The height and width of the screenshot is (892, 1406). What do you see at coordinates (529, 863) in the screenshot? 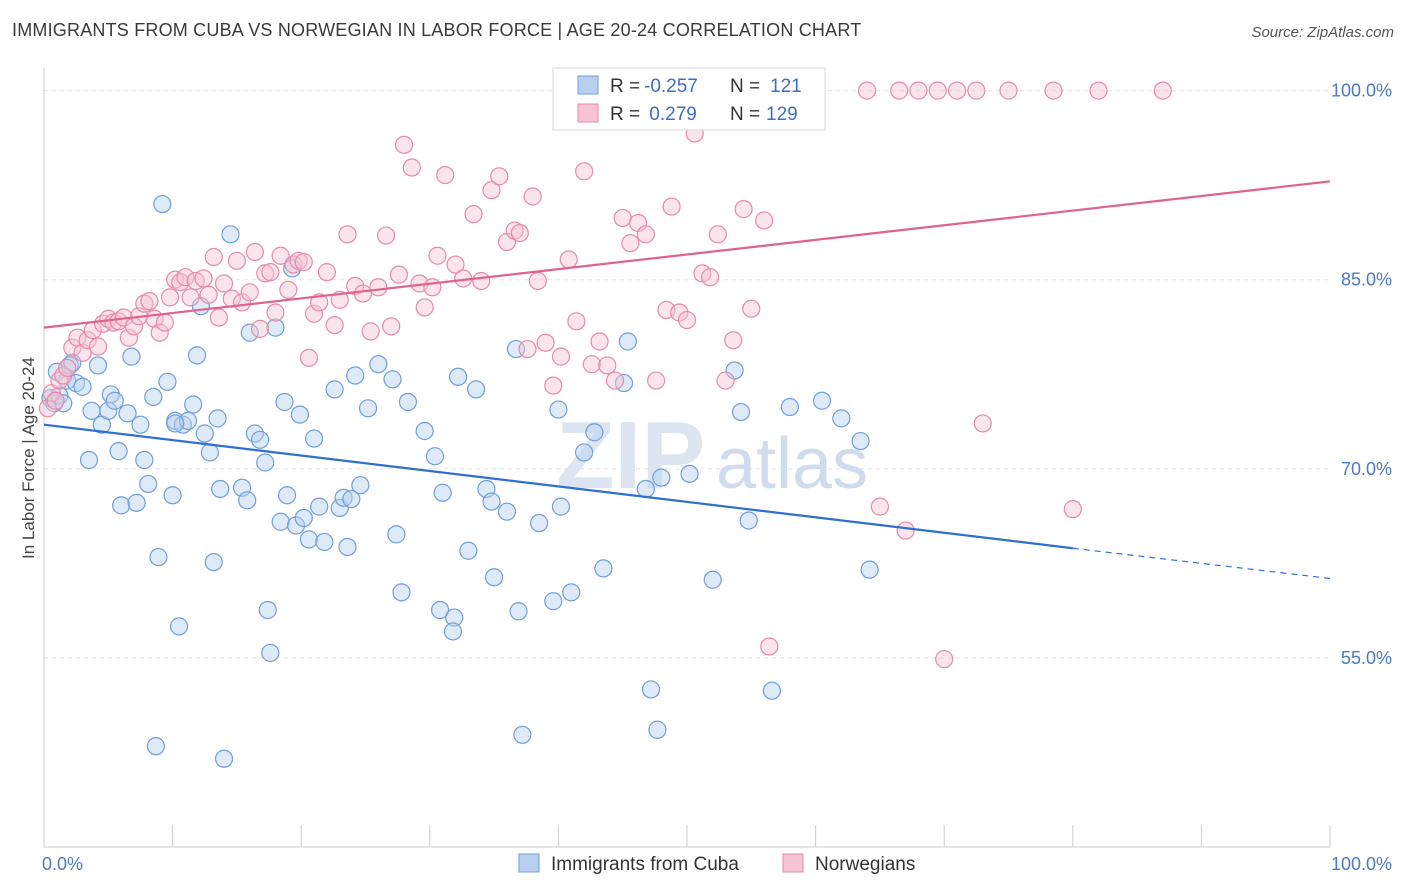
I see `bottom-legend-swatch-cuba` at bounding box center [529, 863].